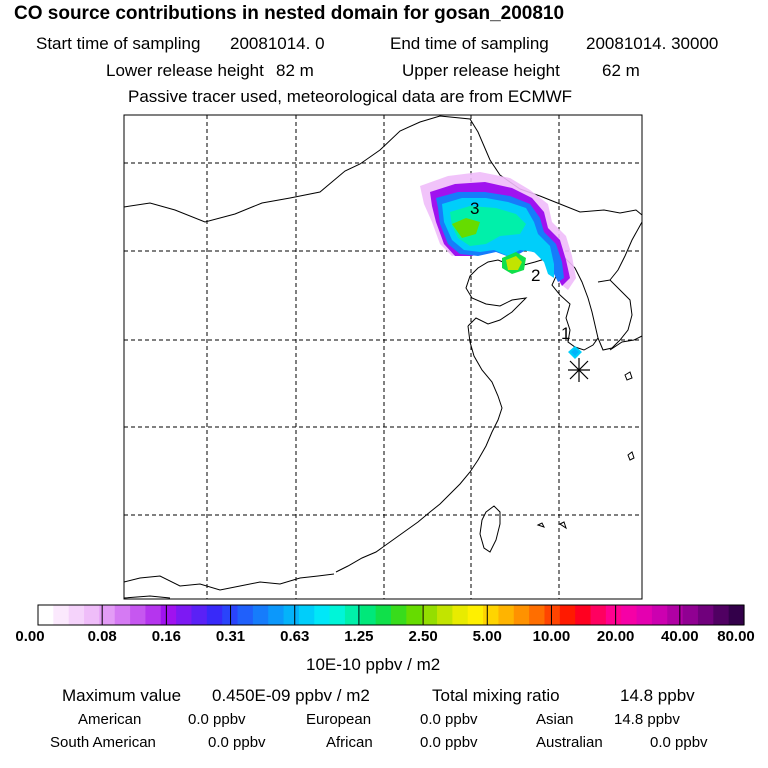  Describe the element at coordinates (496, 695) in the screenshot. I see `total-mixing-label: Total mixing ratio` at that location.